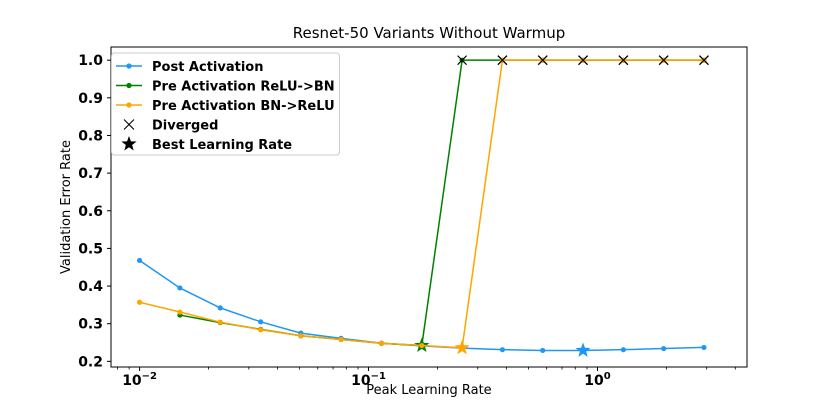 The height and width of the screenshot is (415, 830). I want to click on legend-item: Diverged, so click(170, 126).